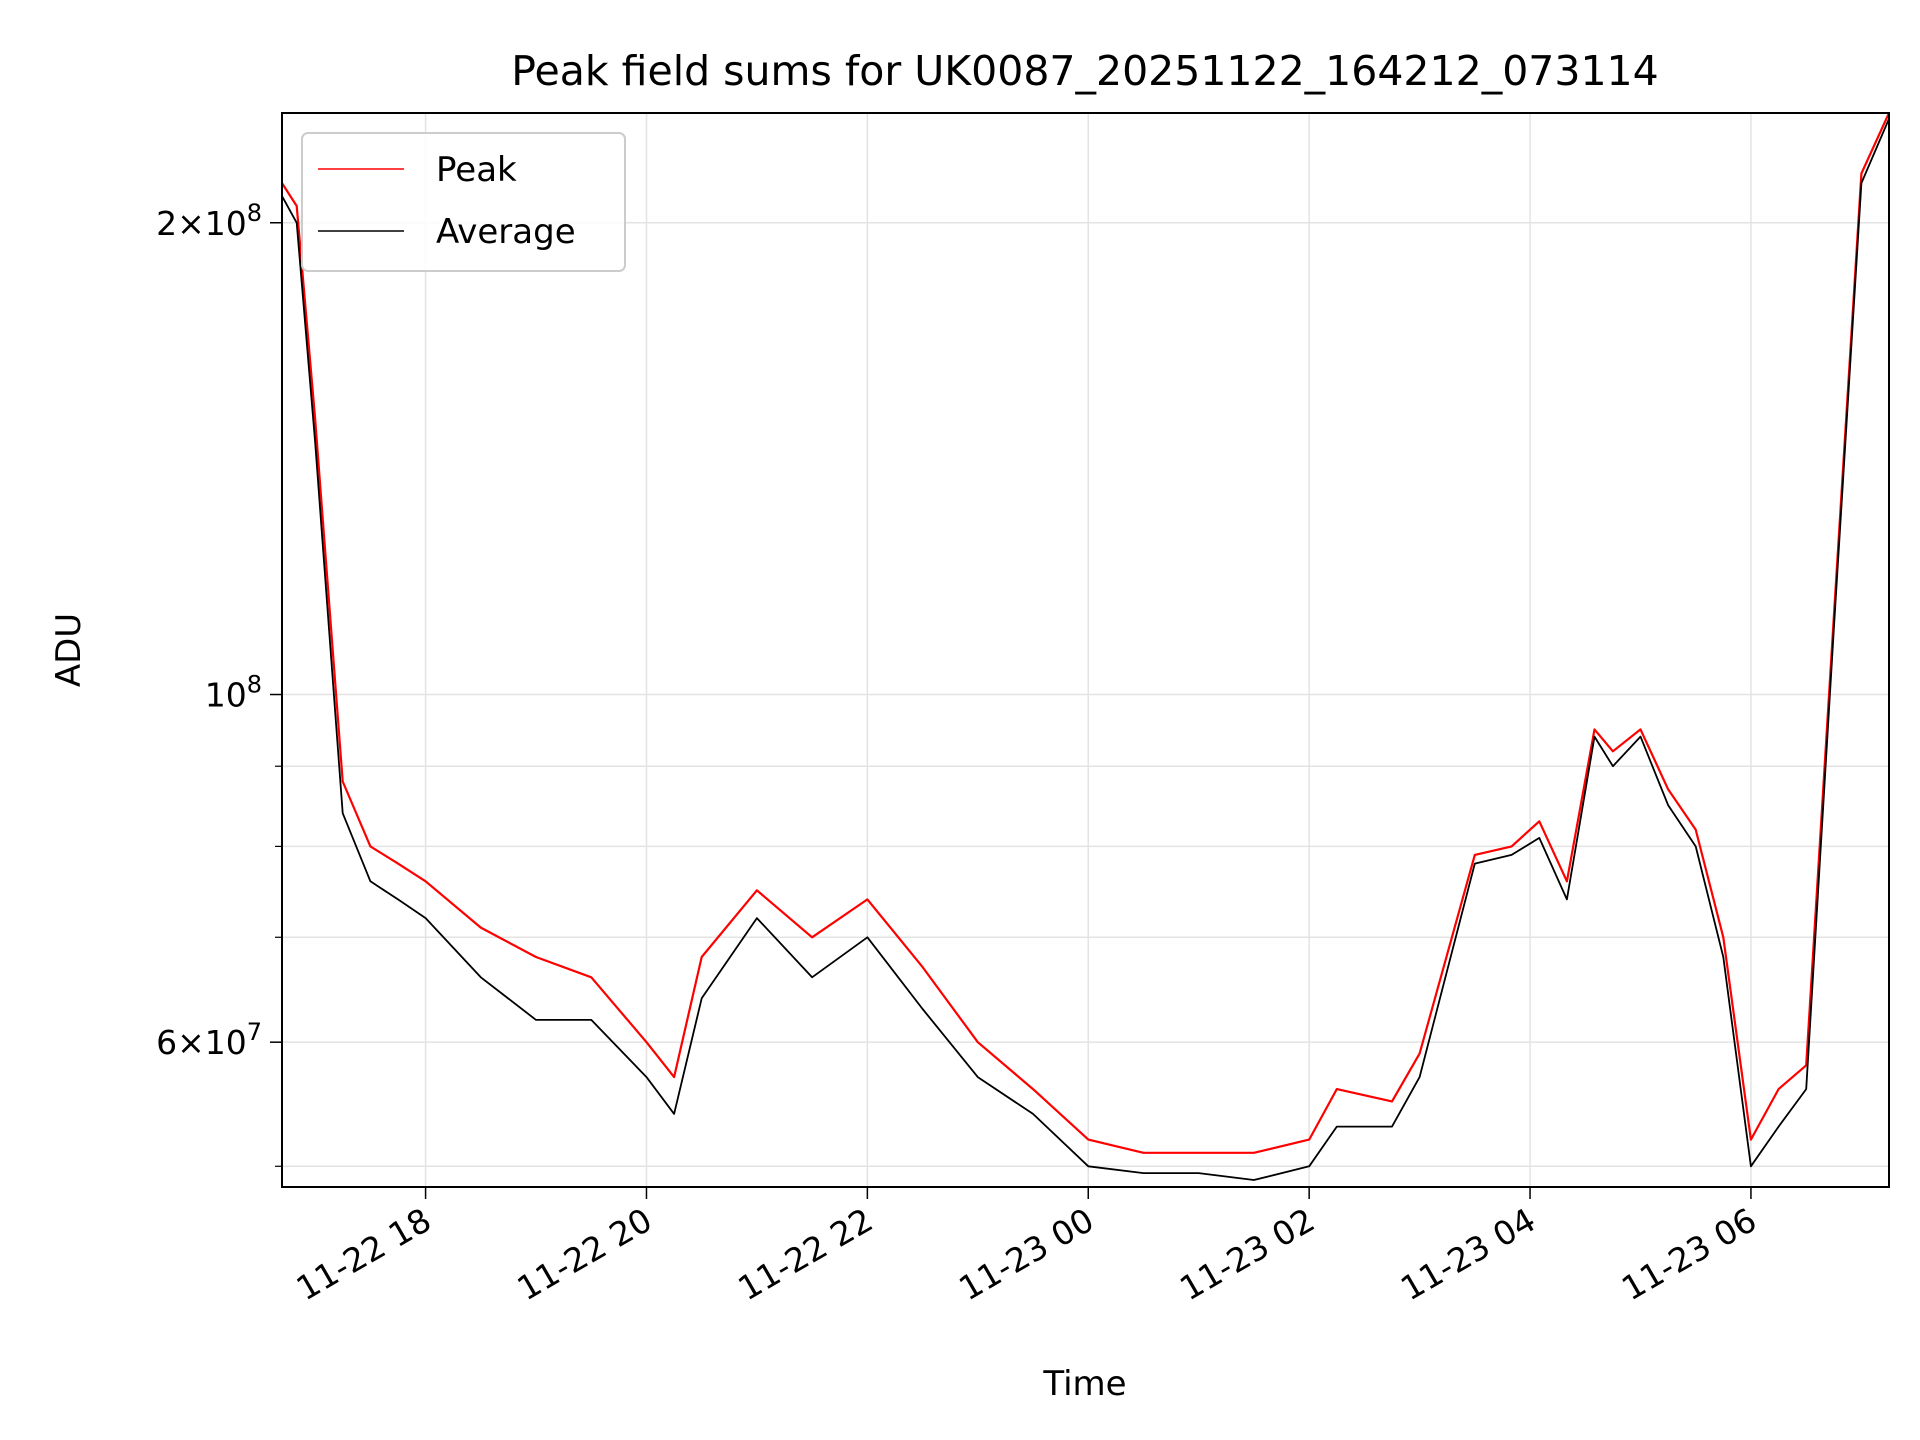 This screenshot has width=1920, height=1440. Describe the element at coordinates (209, 221) in the screenshot. I see `y-tick-label: 2×108` at that location.